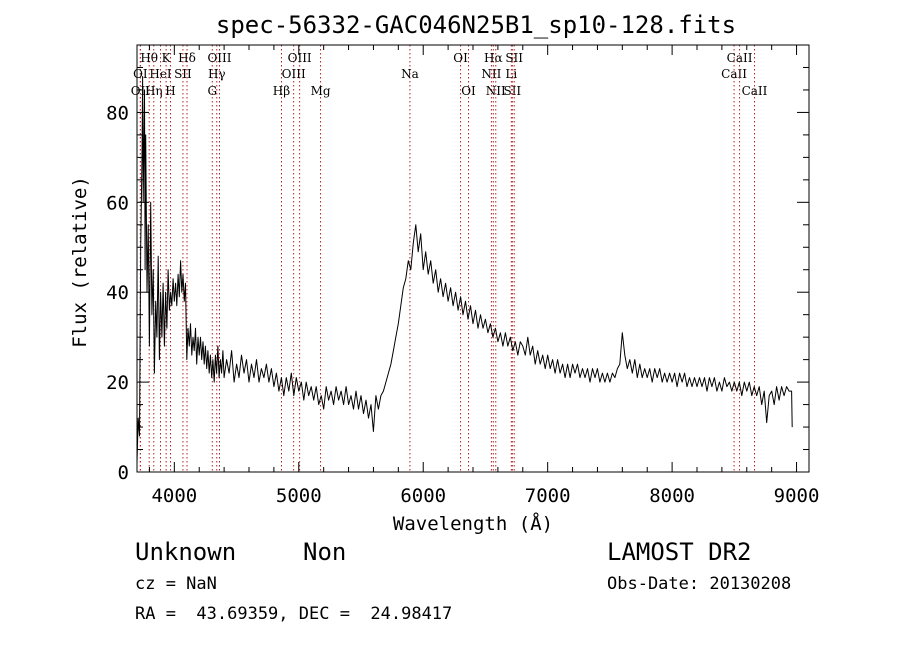 This screenshot has width=900, height=649. I want to click on x-tick-label: 5000, so click(299, 496).